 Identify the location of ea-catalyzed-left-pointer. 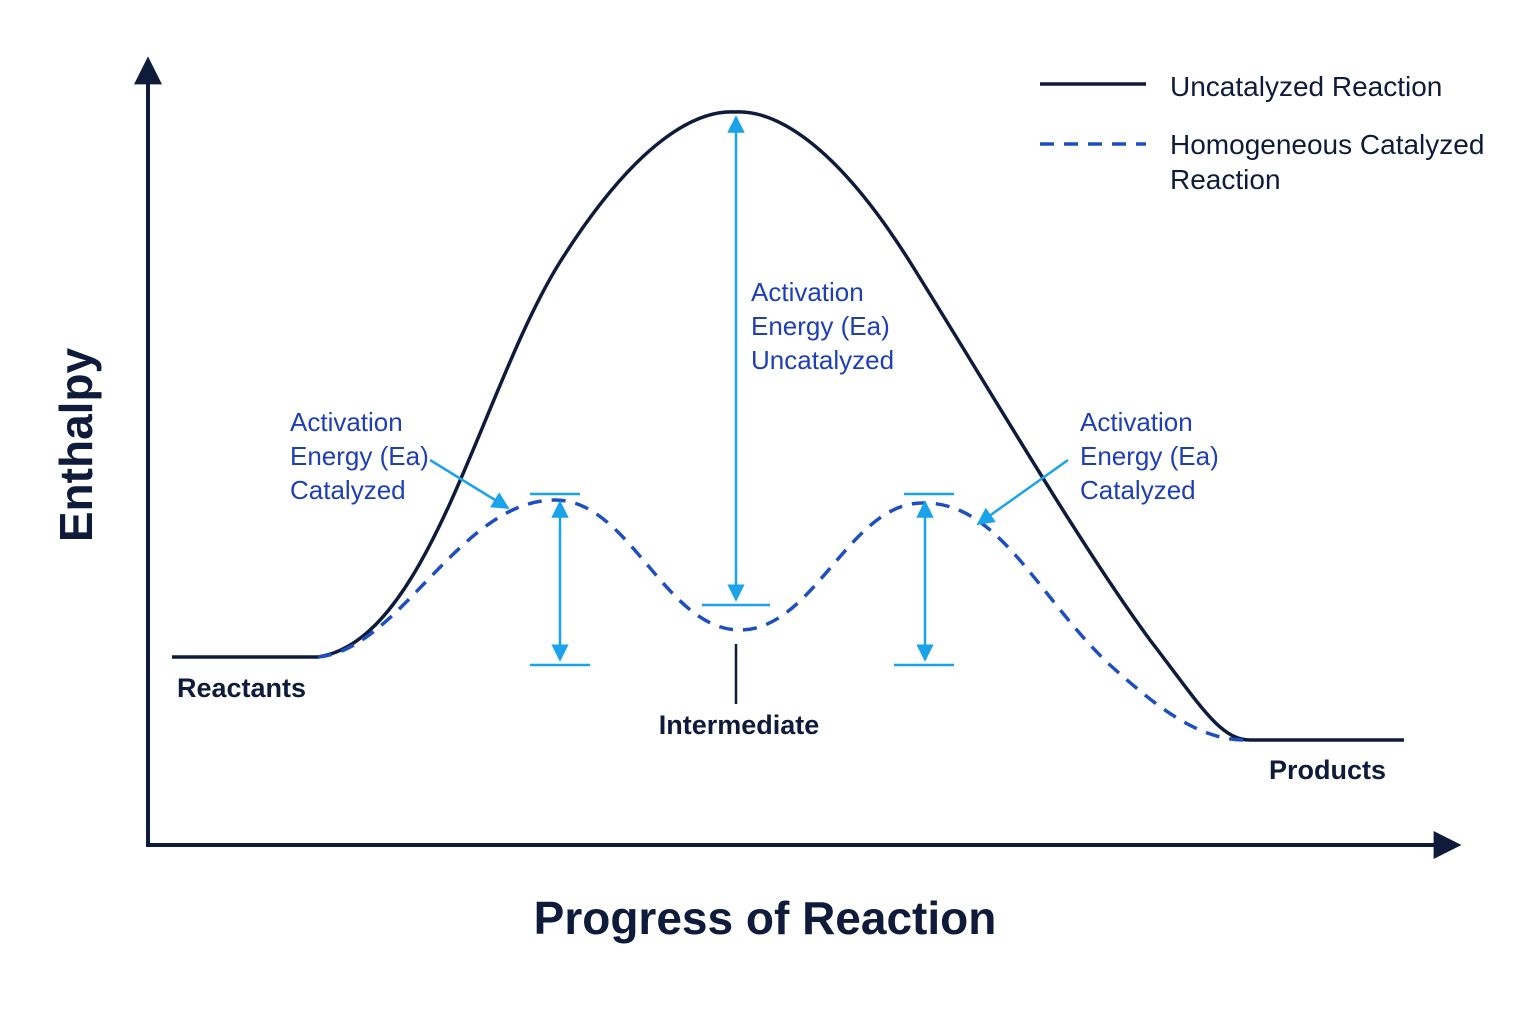
(469, 484).